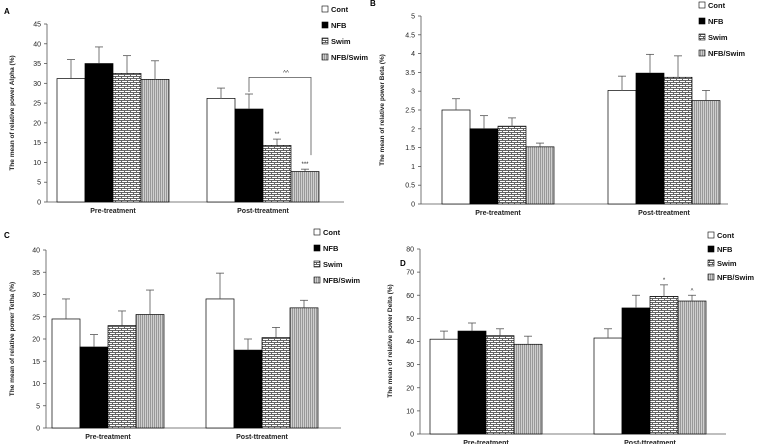  Describe the element at coordinates (410, 148) in the screenshot. I see `y-tick-label: 1.5` at that location.